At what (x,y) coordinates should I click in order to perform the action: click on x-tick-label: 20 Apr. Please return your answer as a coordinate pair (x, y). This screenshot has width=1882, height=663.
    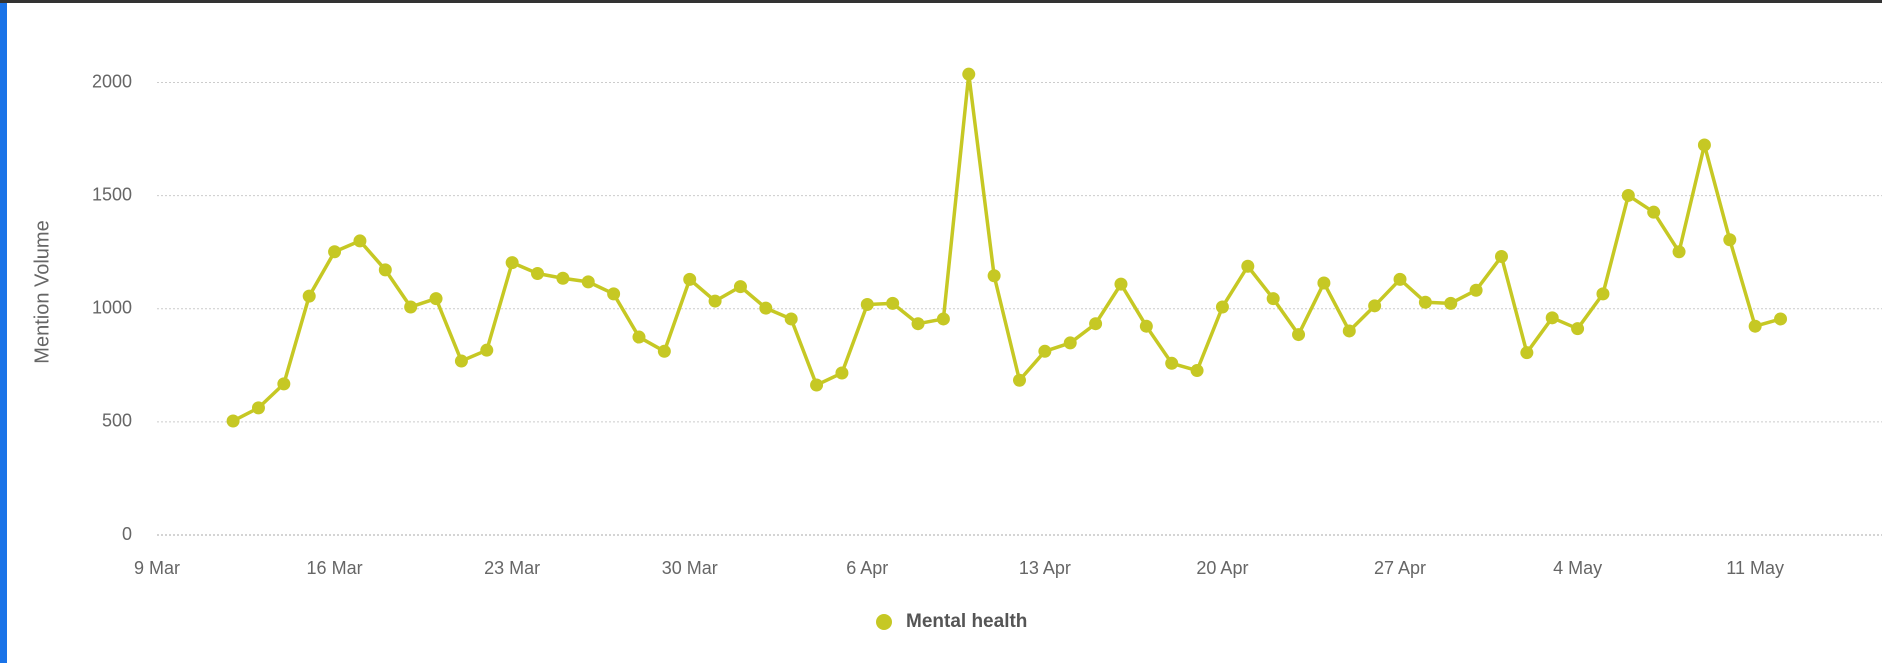
    Looking at the image, I should click on (1222, 568).